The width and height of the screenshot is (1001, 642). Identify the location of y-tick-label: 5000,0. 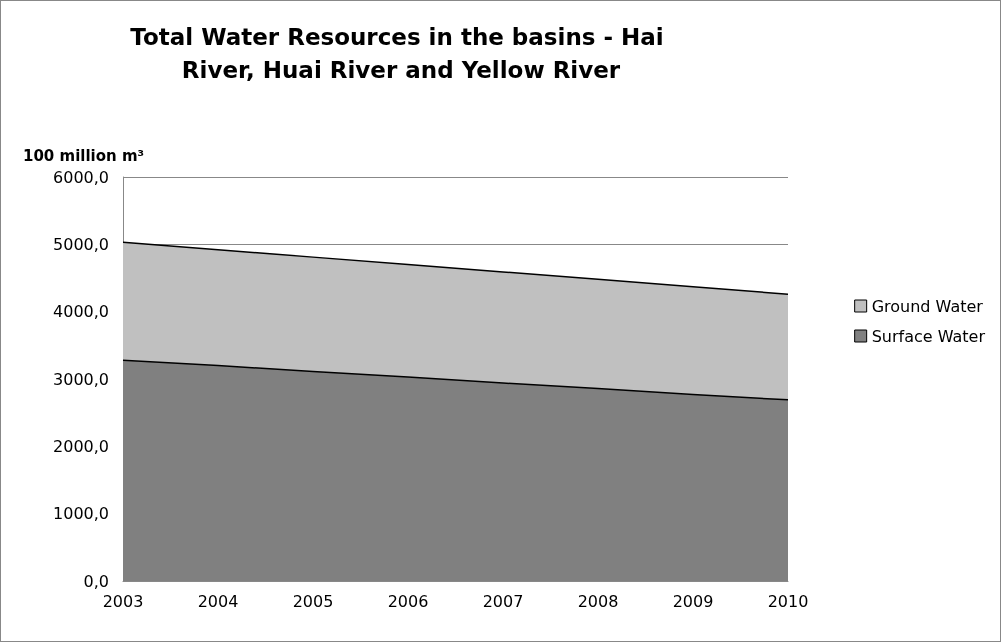
(81, 244).